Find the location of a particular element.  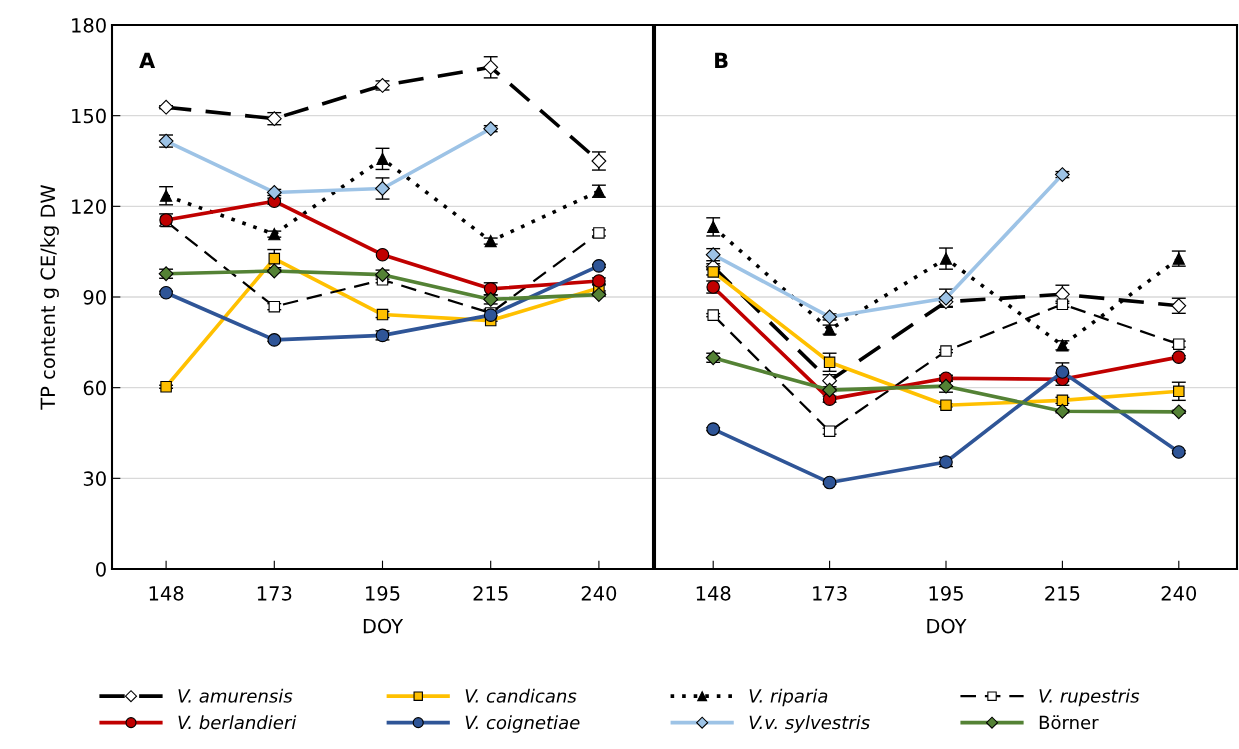

annotation: A is located at coordinates (147, 60).